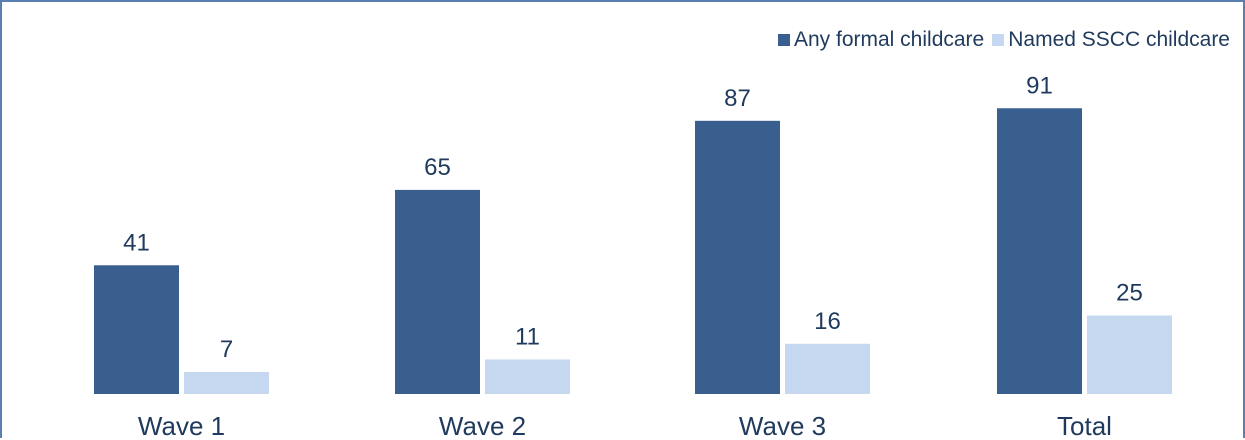  I want to click on x-tick-label-total: Total, so click(1084, 425).